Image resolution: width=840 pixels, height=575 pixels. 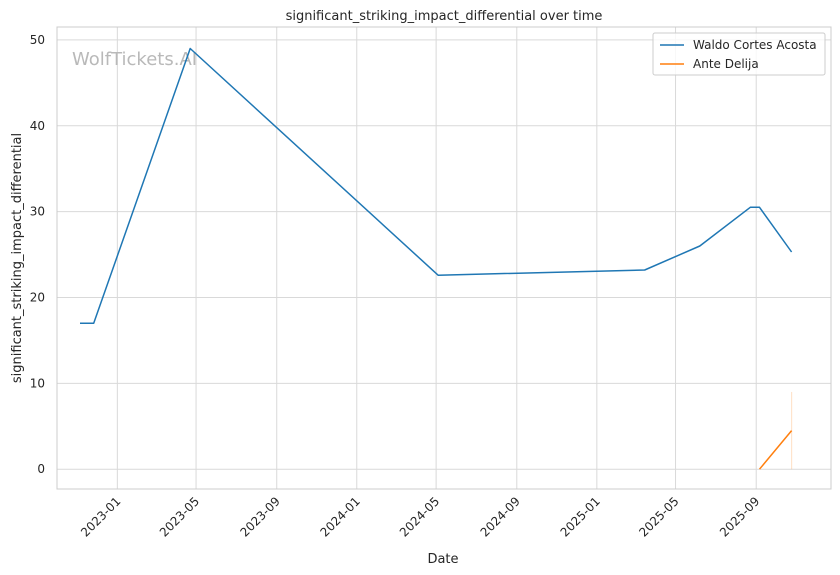 What do you see at coordinates (37, 126) in the screenshot?
I see `y-tick-label: 40` at bounding box center [37, 126].